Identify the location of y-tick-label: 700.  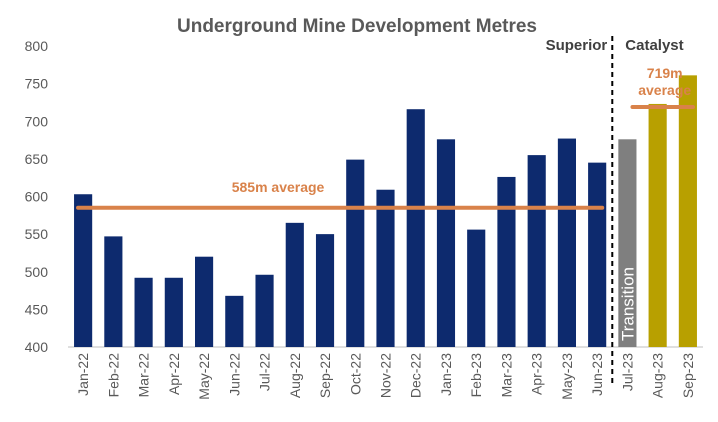
(37, 121).